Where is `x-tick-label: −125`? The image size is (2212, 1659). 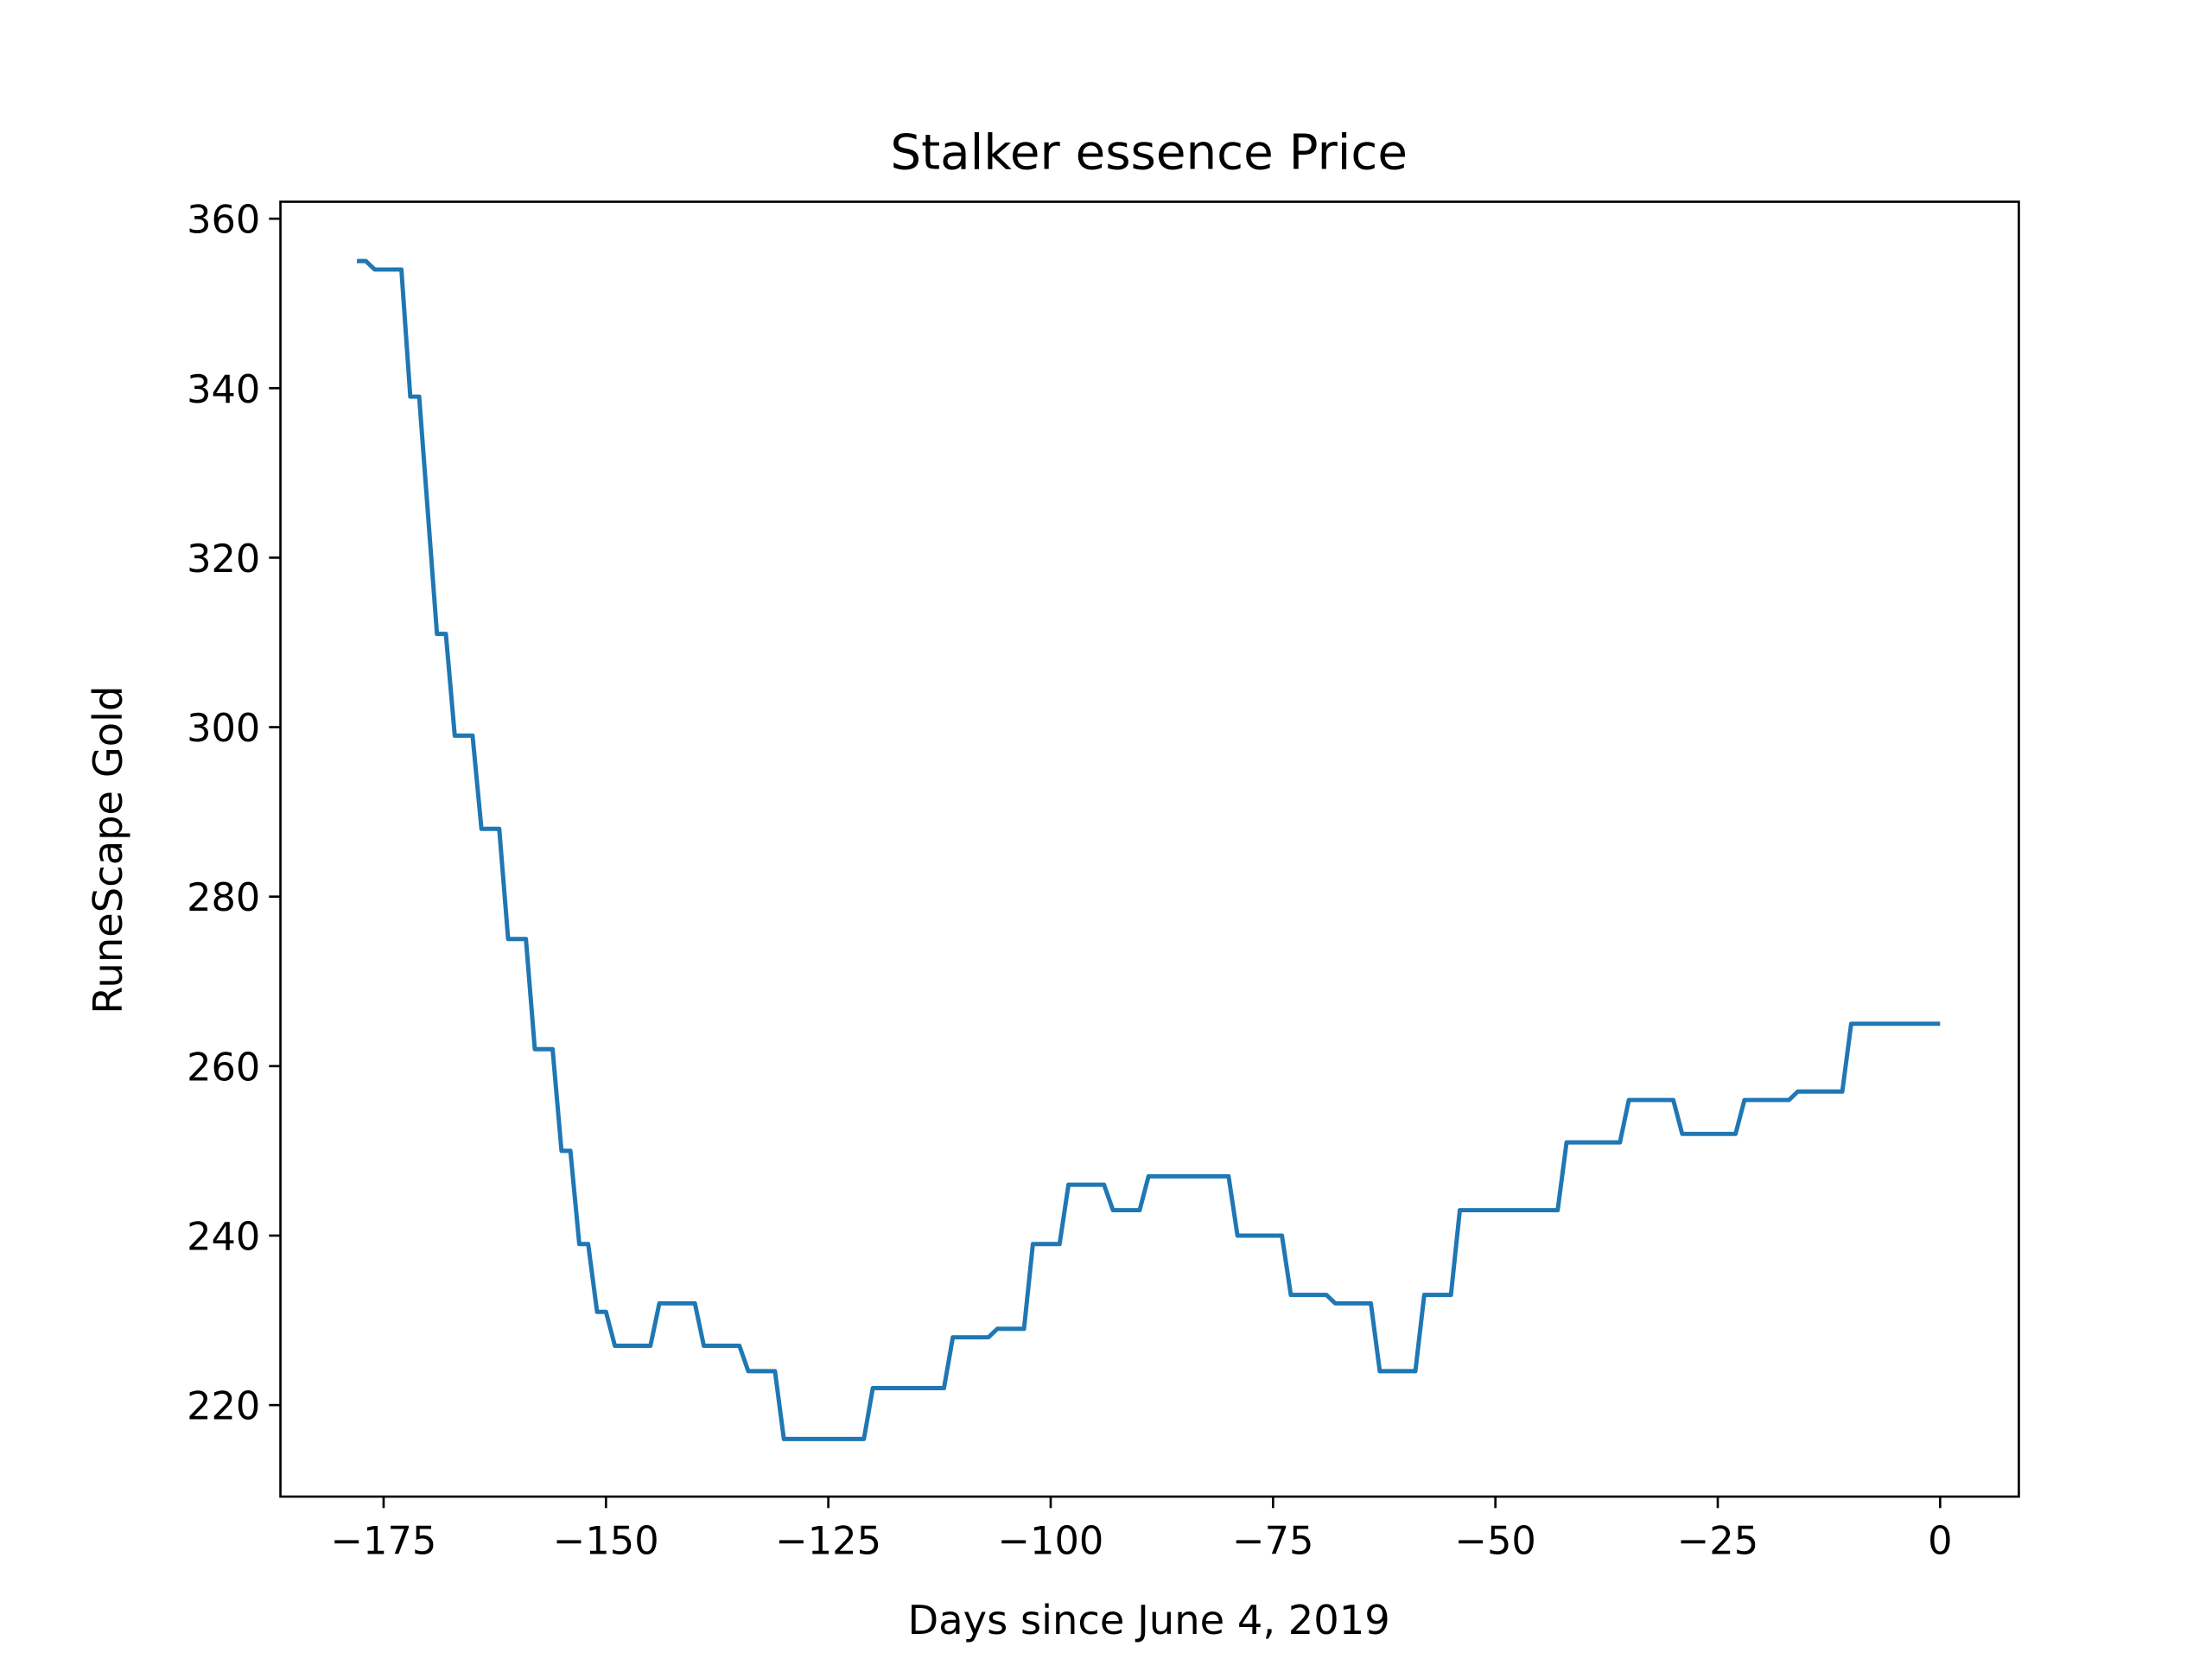
x-tick-label: −125 is located at coordinates (828, 1540).